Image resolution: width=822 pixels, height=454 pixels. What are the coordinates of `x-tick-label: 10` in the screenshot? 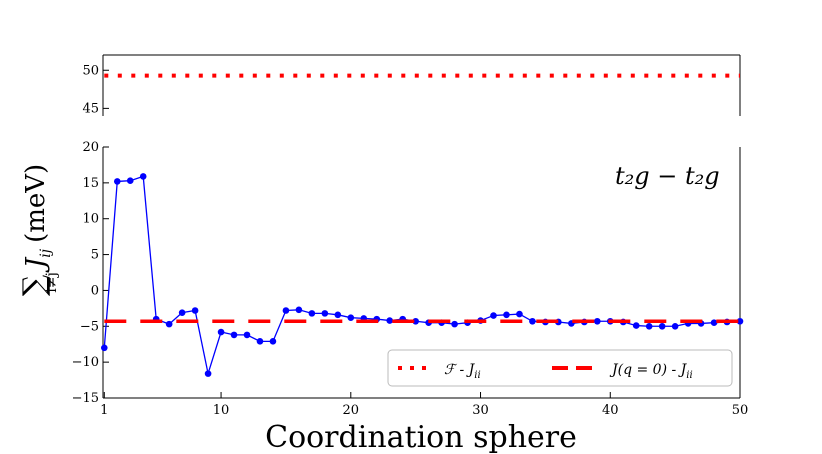 It's located at (221, 410).